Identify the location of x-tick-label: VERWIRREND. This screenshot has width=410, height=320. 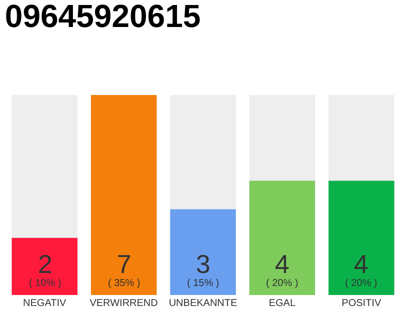
(124, 303).